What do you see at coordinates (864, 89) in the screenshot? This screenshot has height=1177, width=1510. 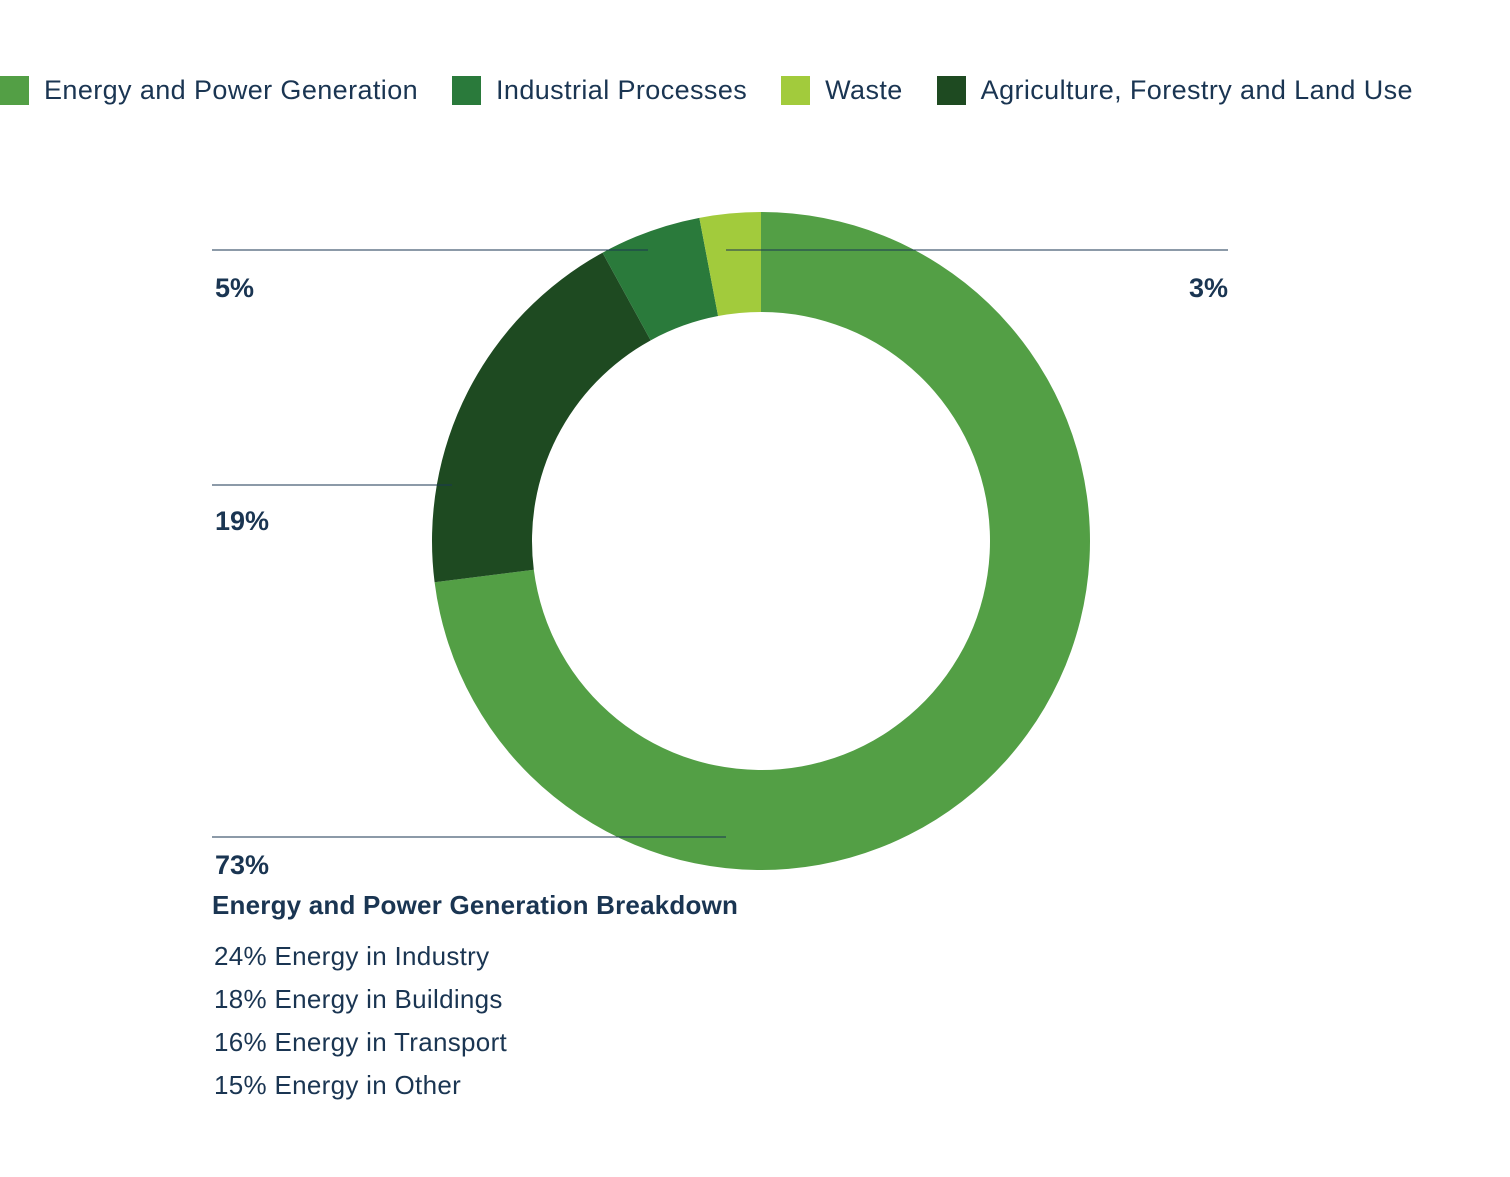 I see `legend-label-waste: Waste` at bounding box center [864, 89].